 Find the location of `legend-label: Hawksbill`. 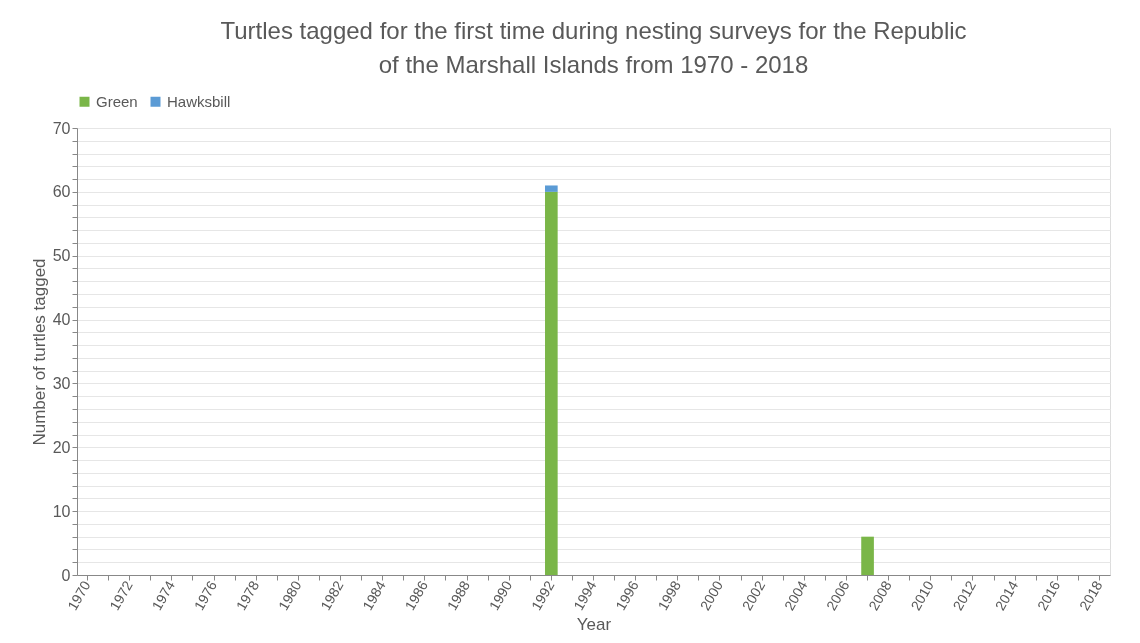

legend-label: Hawksbill is located at coordinates (199, 101).